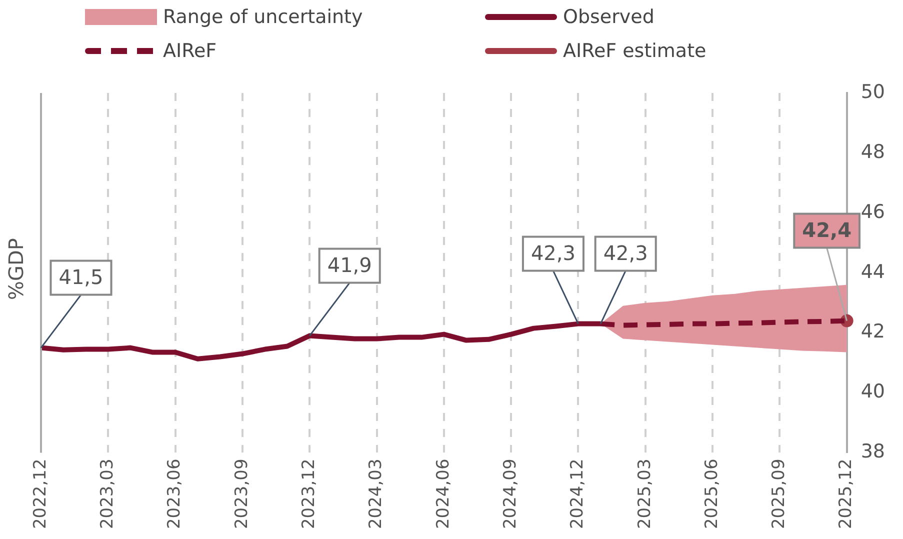  What do you see at coordinates (242, 494) in the screenshot?
I see `x-tick-label: 2023,09` at bounding box center [242, 494].